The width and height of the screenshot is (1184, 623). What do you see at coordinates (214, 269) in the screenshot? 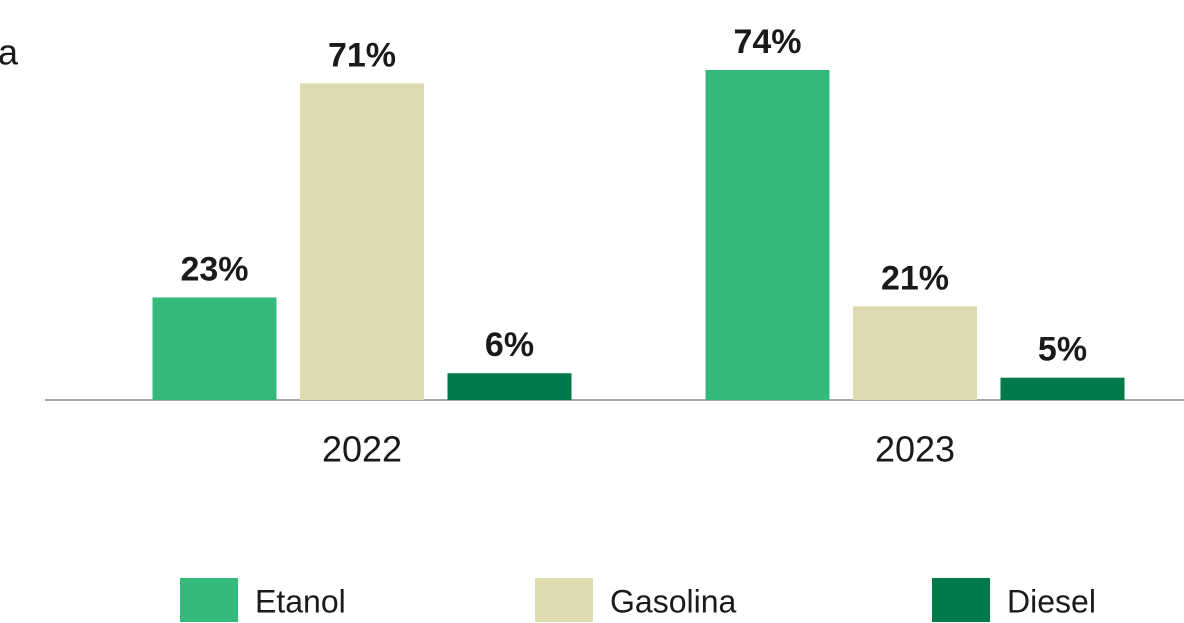
I see `value-label: 23%` at bounding box center [214, 269].